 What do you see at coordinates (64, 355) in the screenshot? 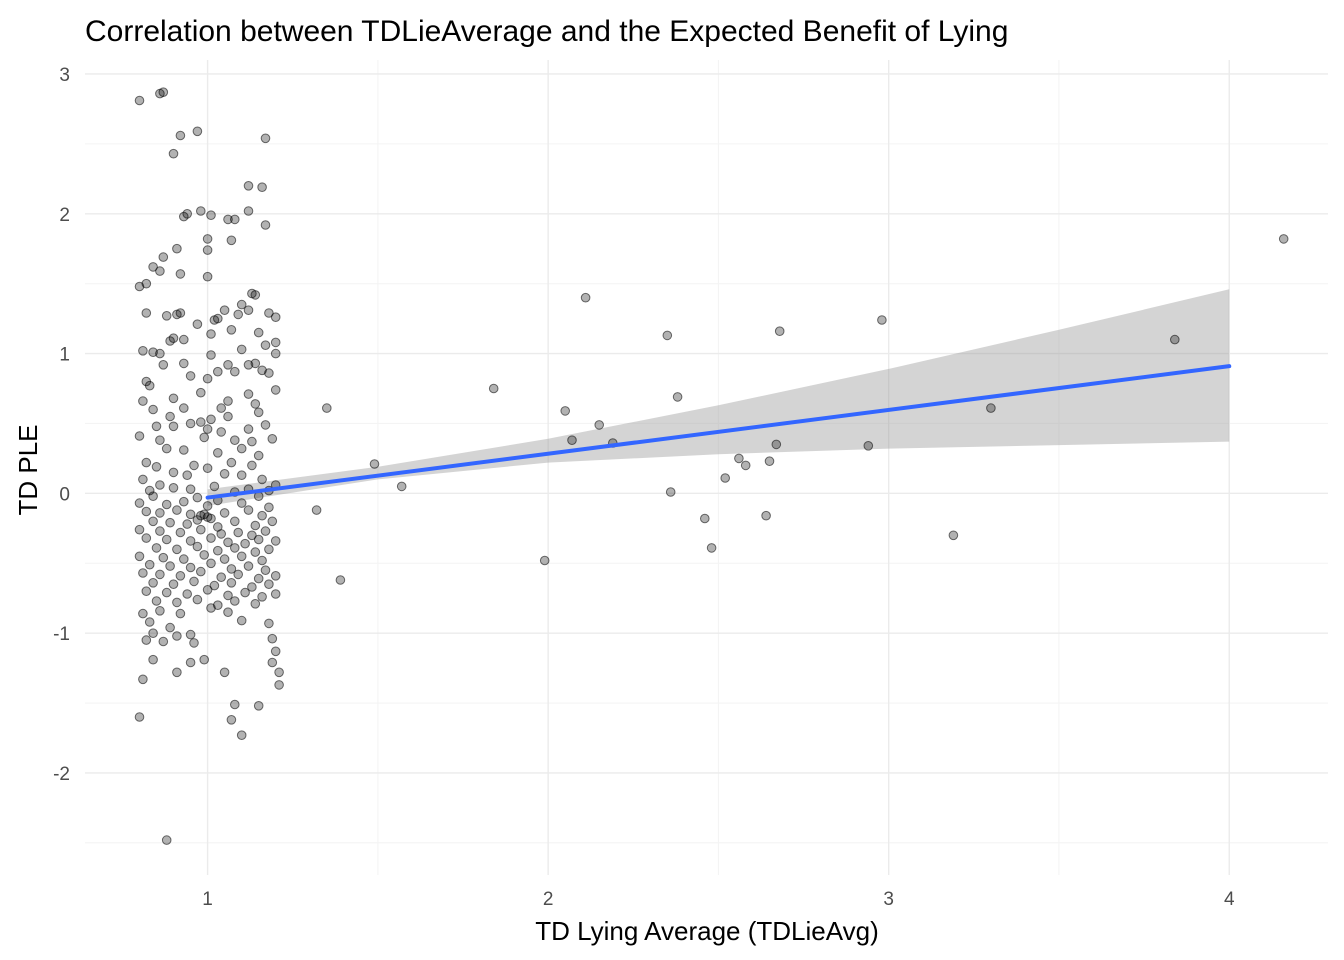
I see `y-tick-label: 1` at bounding box center [64, 355].